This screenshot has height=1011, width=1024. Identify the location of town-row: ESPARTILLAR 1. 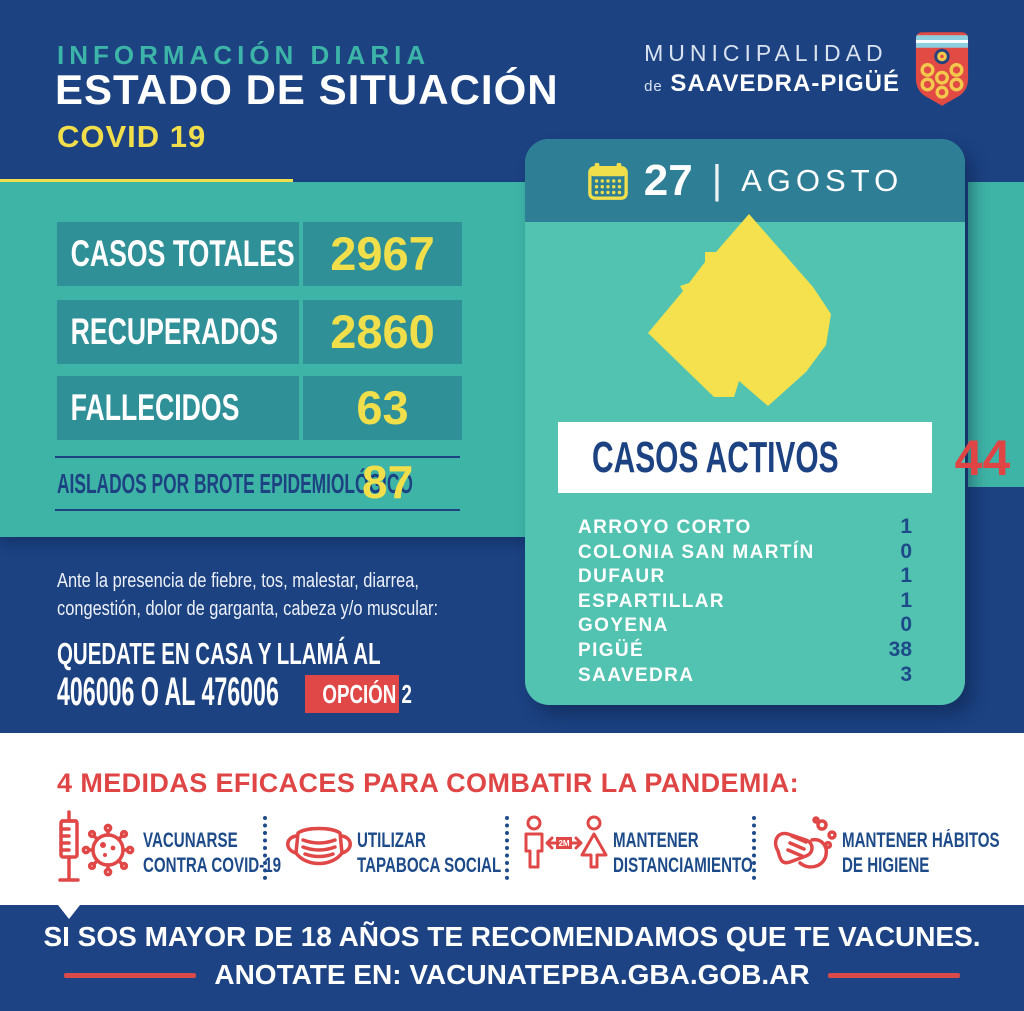
(745, 600).